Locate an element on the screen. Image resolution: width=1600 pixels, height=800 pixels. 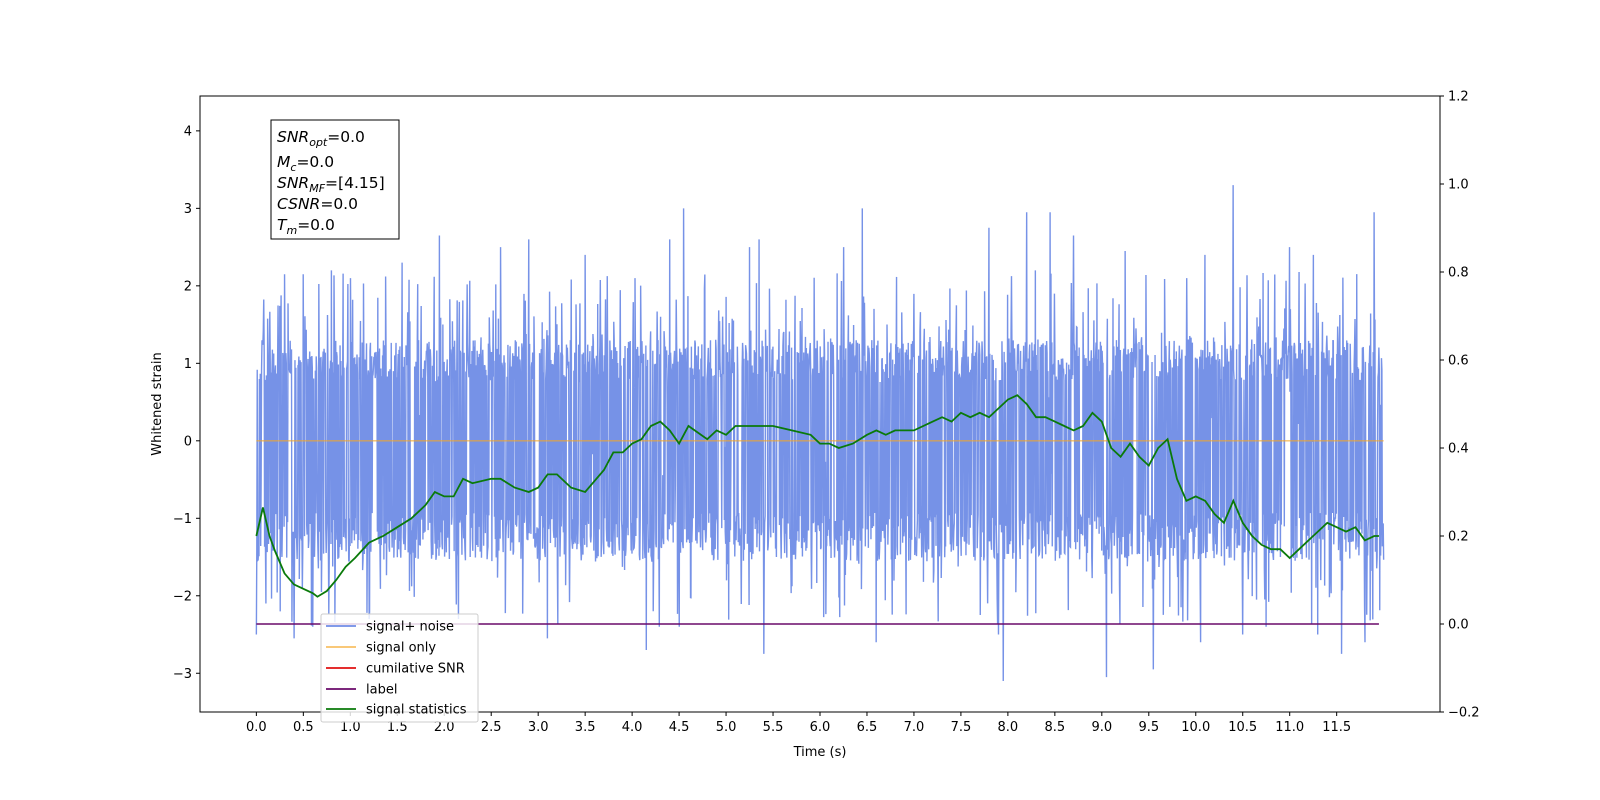
y-axis-label: Whitened strain is located at coordinates (157, 403).